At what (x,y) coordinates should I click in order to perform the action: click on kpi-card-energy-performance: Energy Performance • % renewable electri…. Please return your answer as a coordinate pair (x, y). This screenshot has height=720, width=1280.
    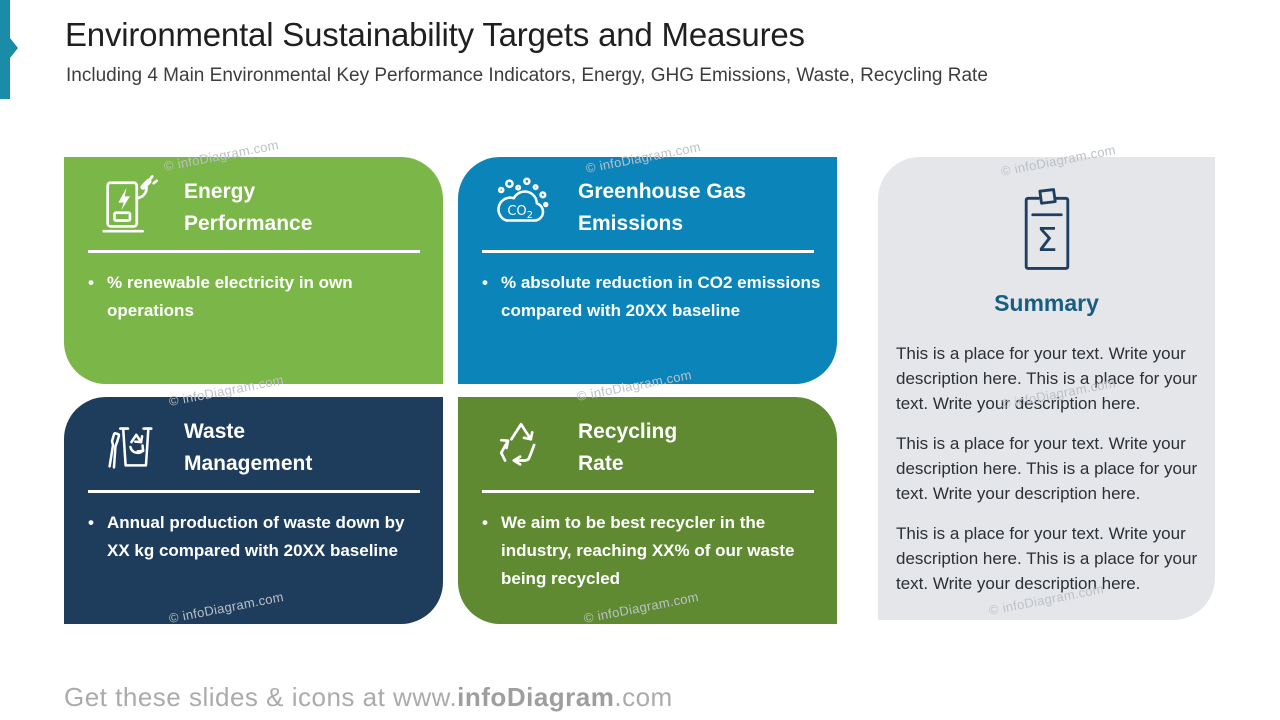
    Looking at the image, I should click on (253, 270).